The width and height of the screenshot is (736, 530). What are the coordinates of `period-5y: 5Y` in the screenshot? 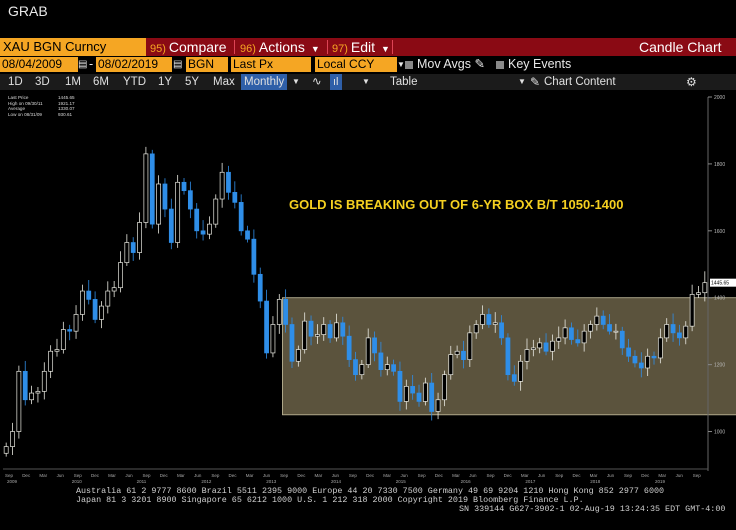 It's located at (192, 82).